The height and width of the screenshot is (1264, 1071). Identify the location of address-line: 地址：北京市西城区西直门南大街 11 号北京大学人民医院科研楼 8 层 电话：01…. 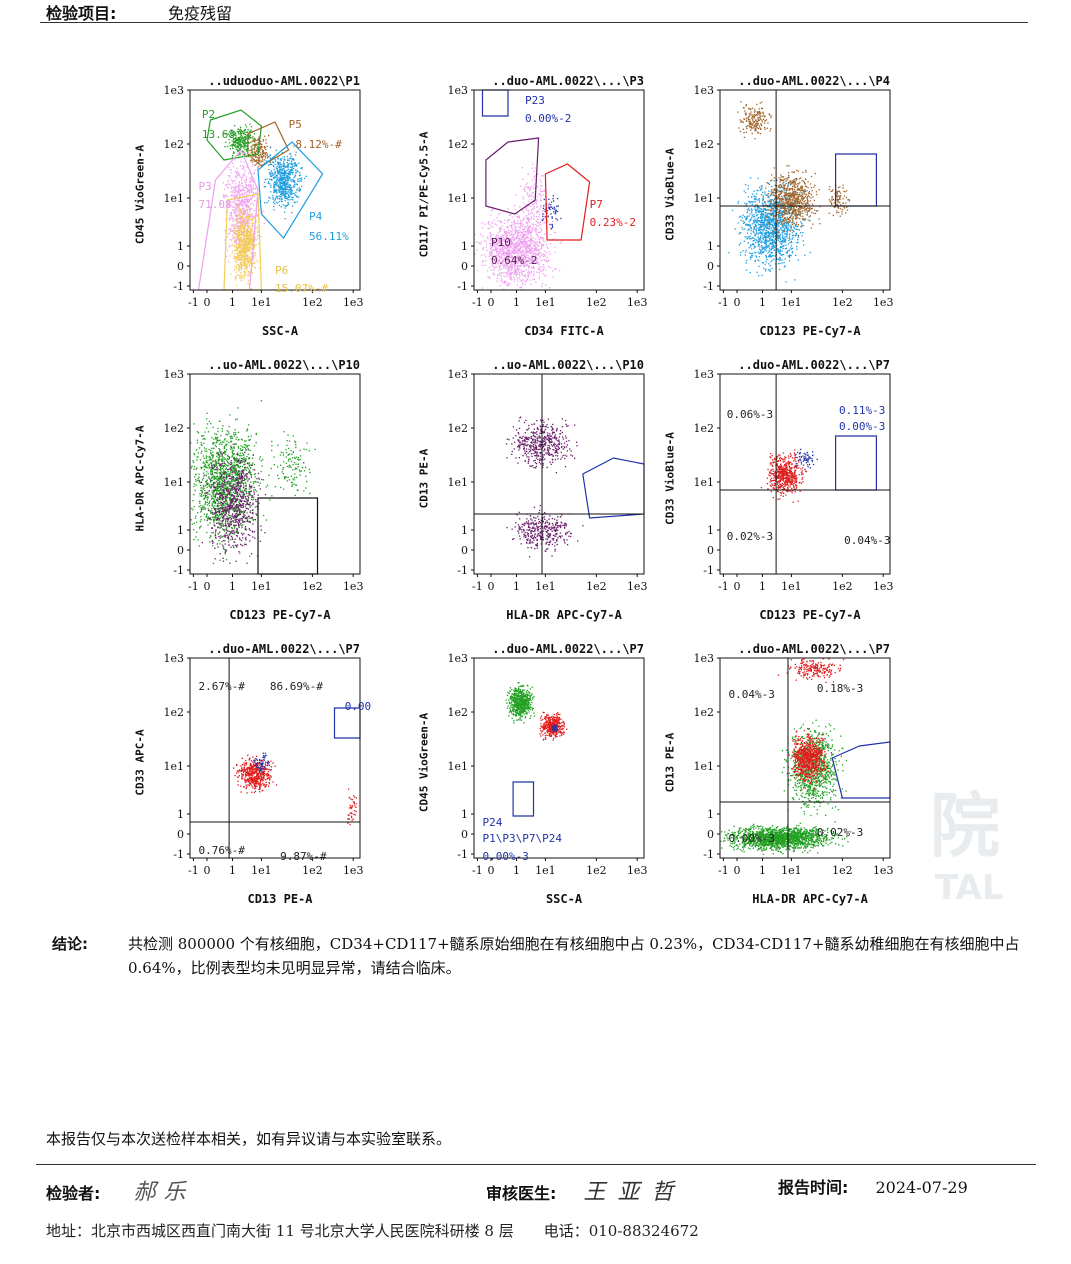
(372, 1230).